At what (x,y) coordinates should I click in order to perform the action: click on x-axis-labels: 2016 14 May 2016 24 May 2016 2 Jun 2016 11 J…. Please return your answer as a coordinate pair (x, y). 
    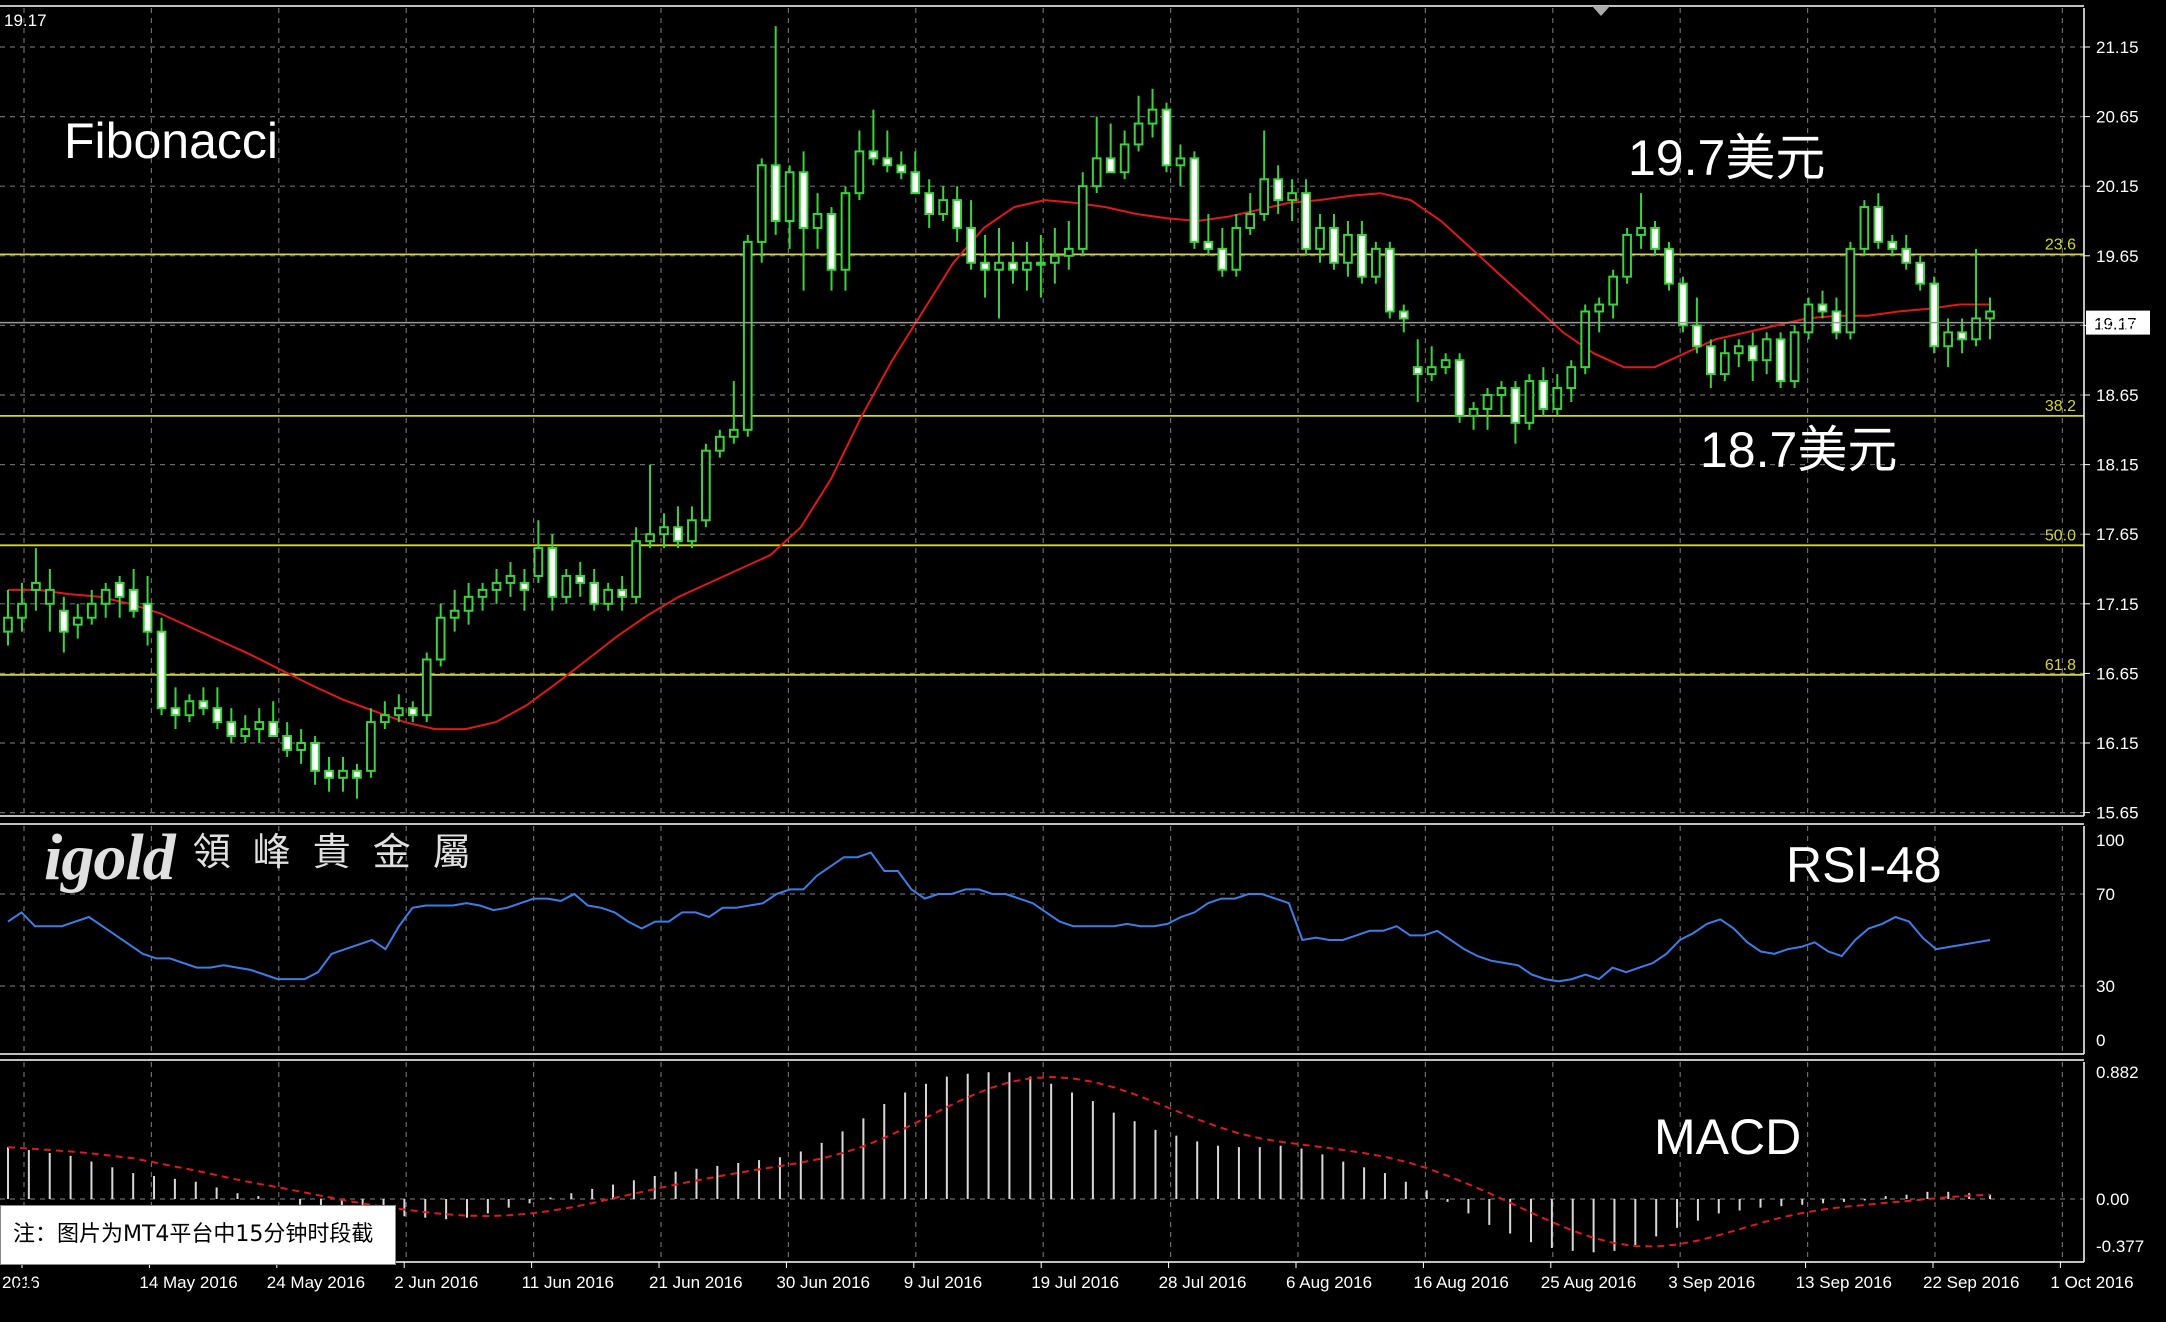
    Looking at the image, I should click on (1068, 1277).